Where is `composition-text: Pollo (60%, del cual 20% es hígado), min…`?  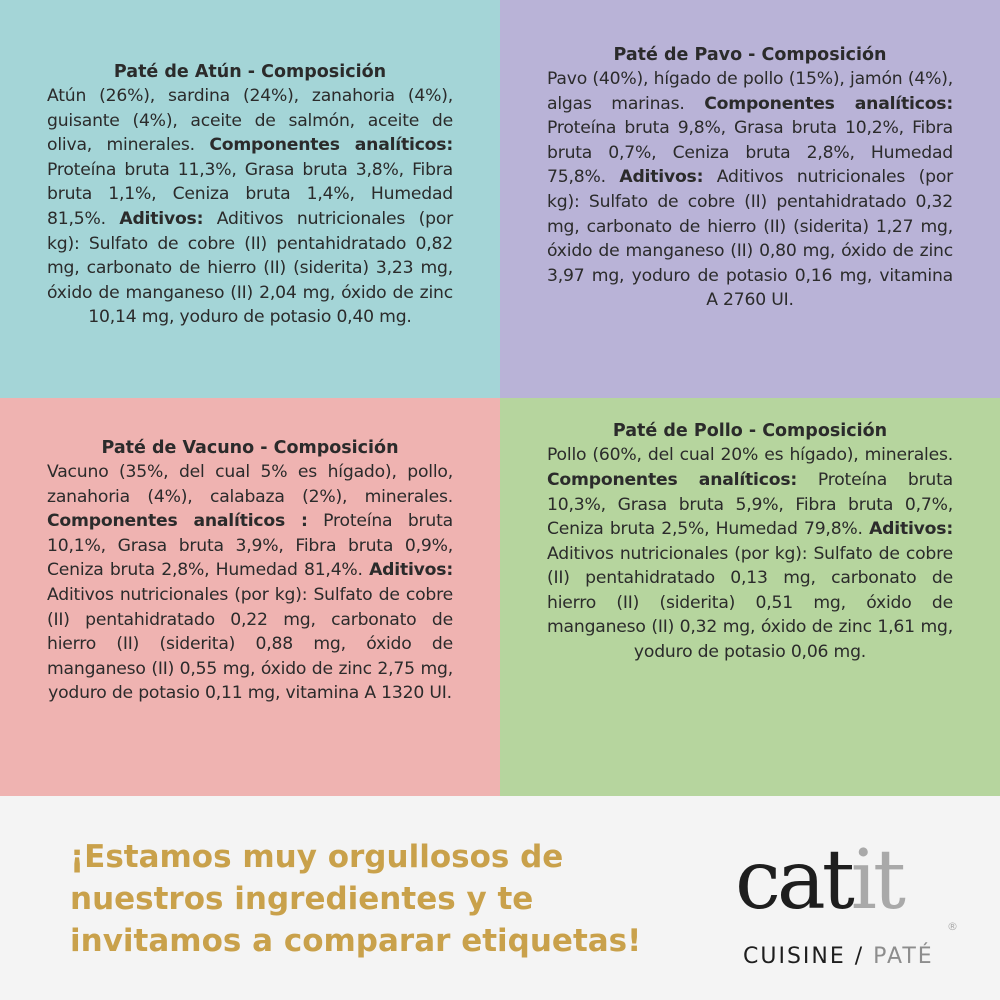
composition-text: Pollo (60%, del cual 20% es hígado), min… is located at coordinates (750, 455).